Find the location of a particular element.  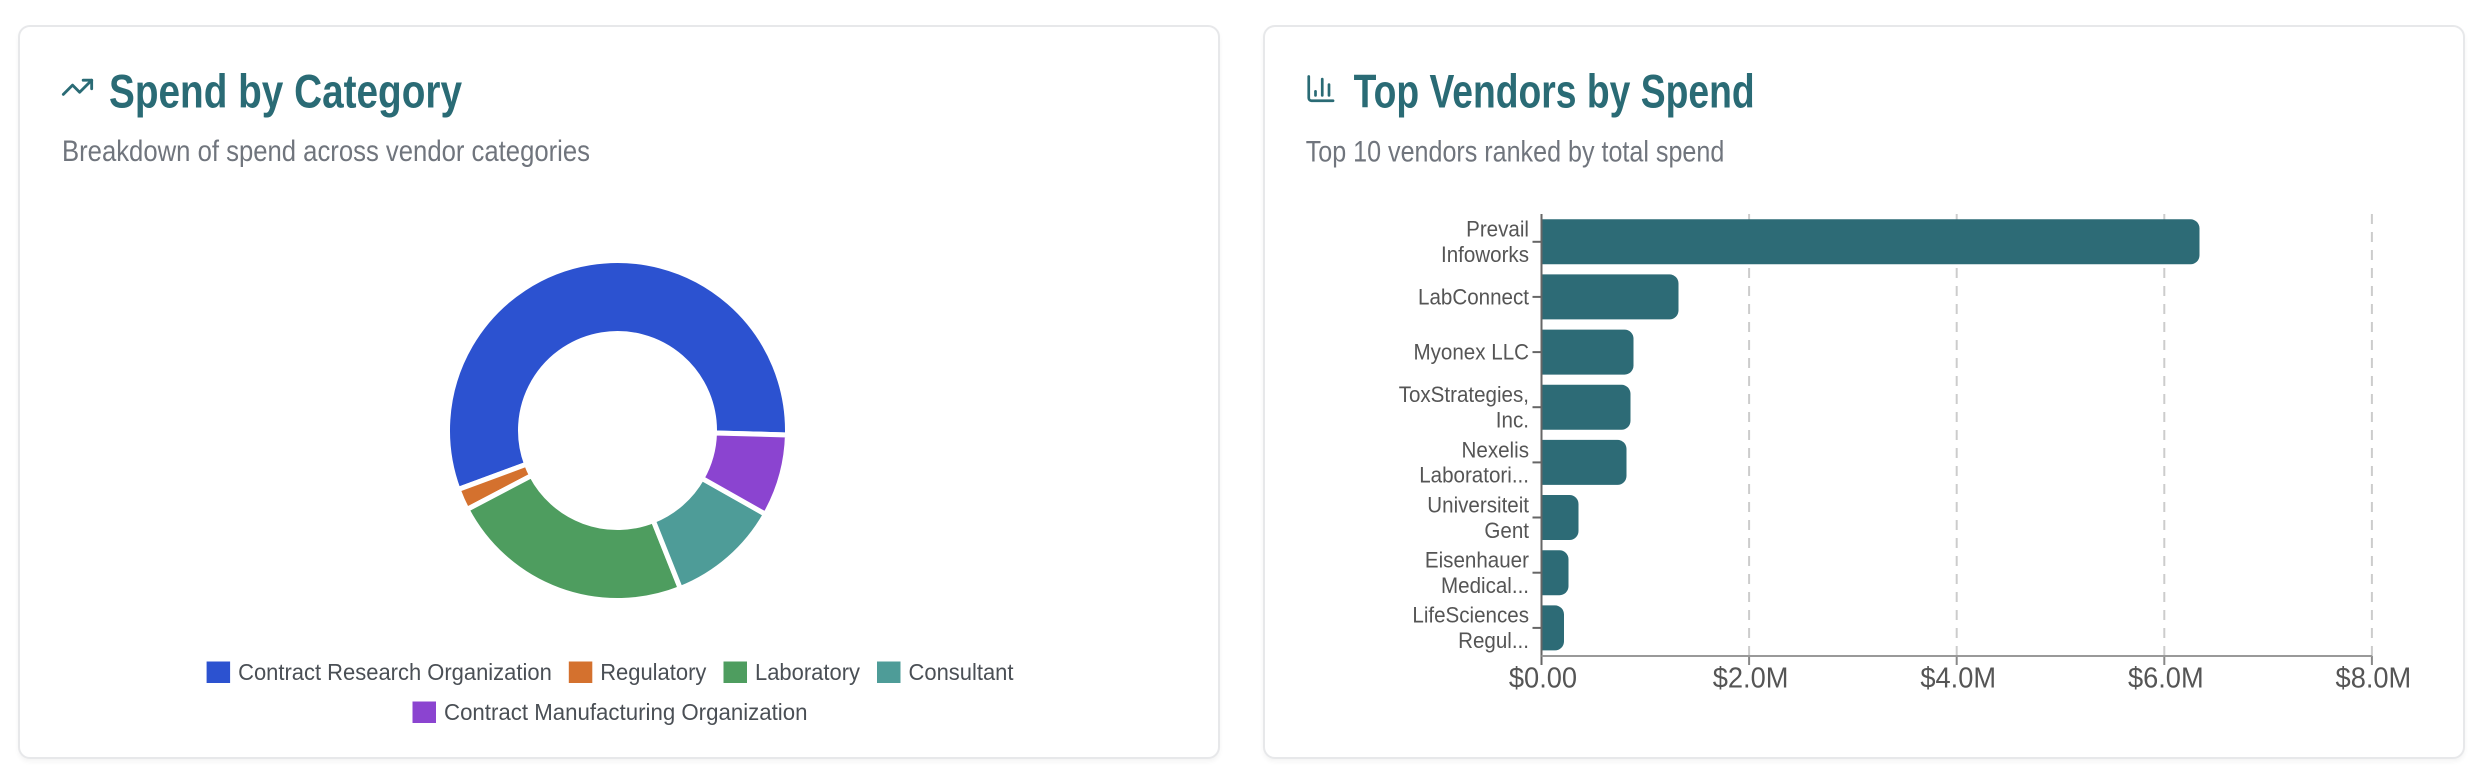

svg-text: Laboratory is located at coordinates (807, 672).